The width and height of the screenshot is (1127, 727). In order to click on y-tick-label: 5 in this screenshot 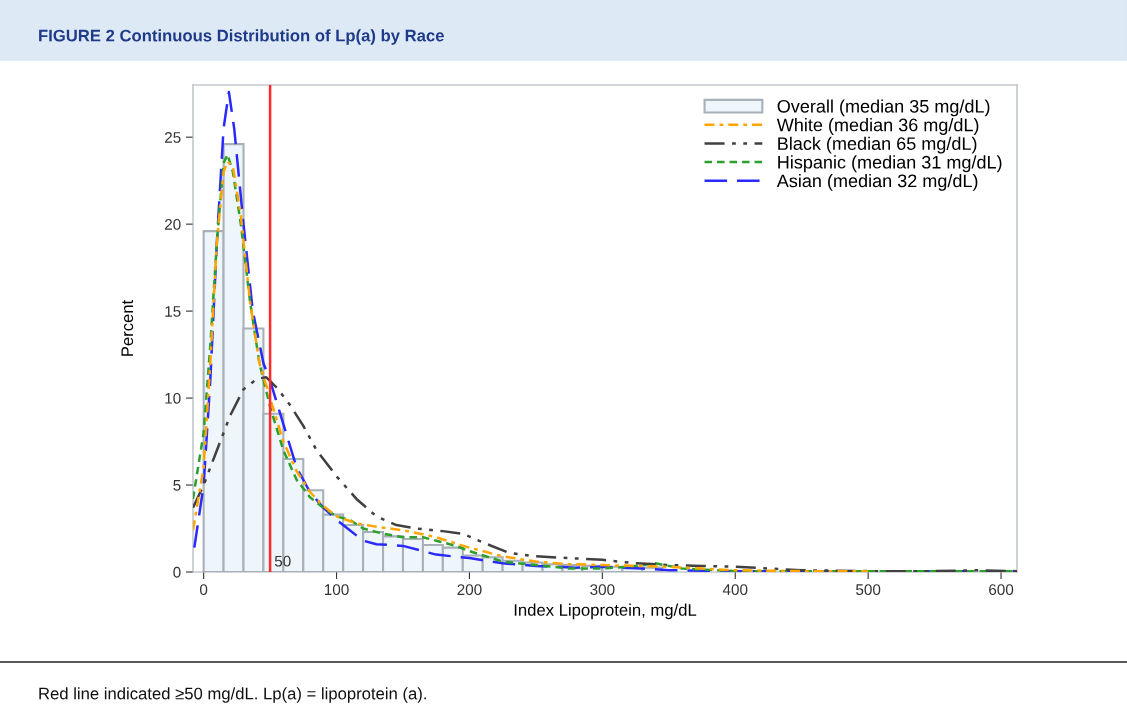, I will do `click(177, 485)`.